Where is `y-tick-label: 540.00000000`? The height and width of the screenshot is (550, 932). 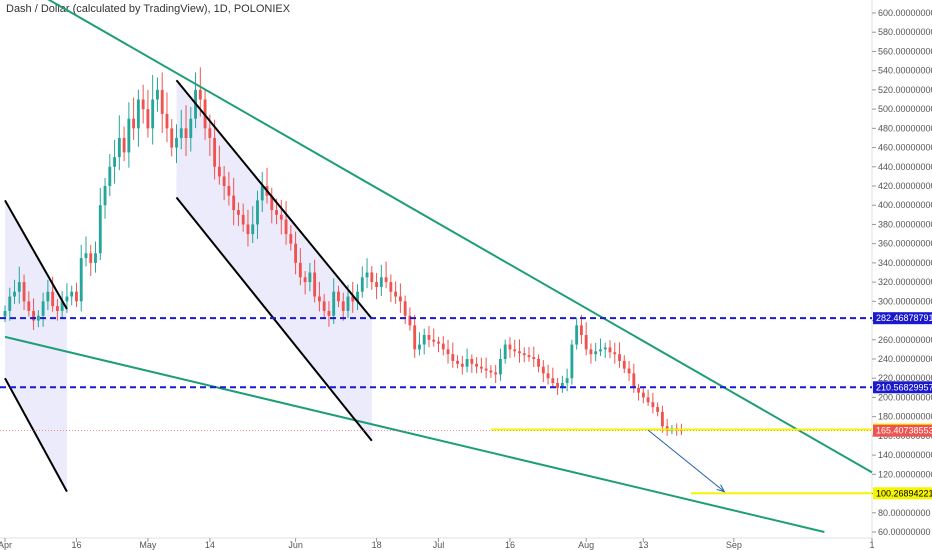
y-tick-label: 540.00000000 is located at coordinates (905, 71).